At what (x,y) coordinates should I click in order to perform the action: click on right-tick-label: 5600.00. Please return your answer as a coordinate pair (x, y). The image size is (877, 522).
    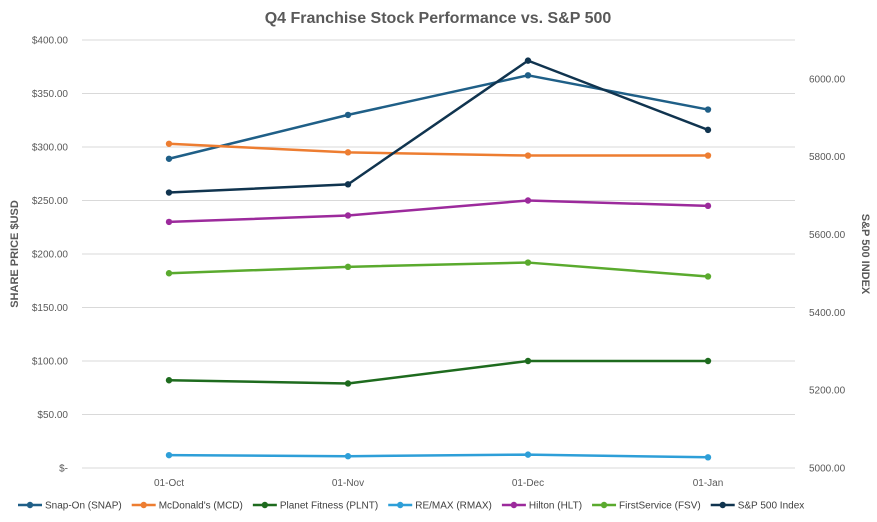
    Looking at the image, I should click on (827, 235).